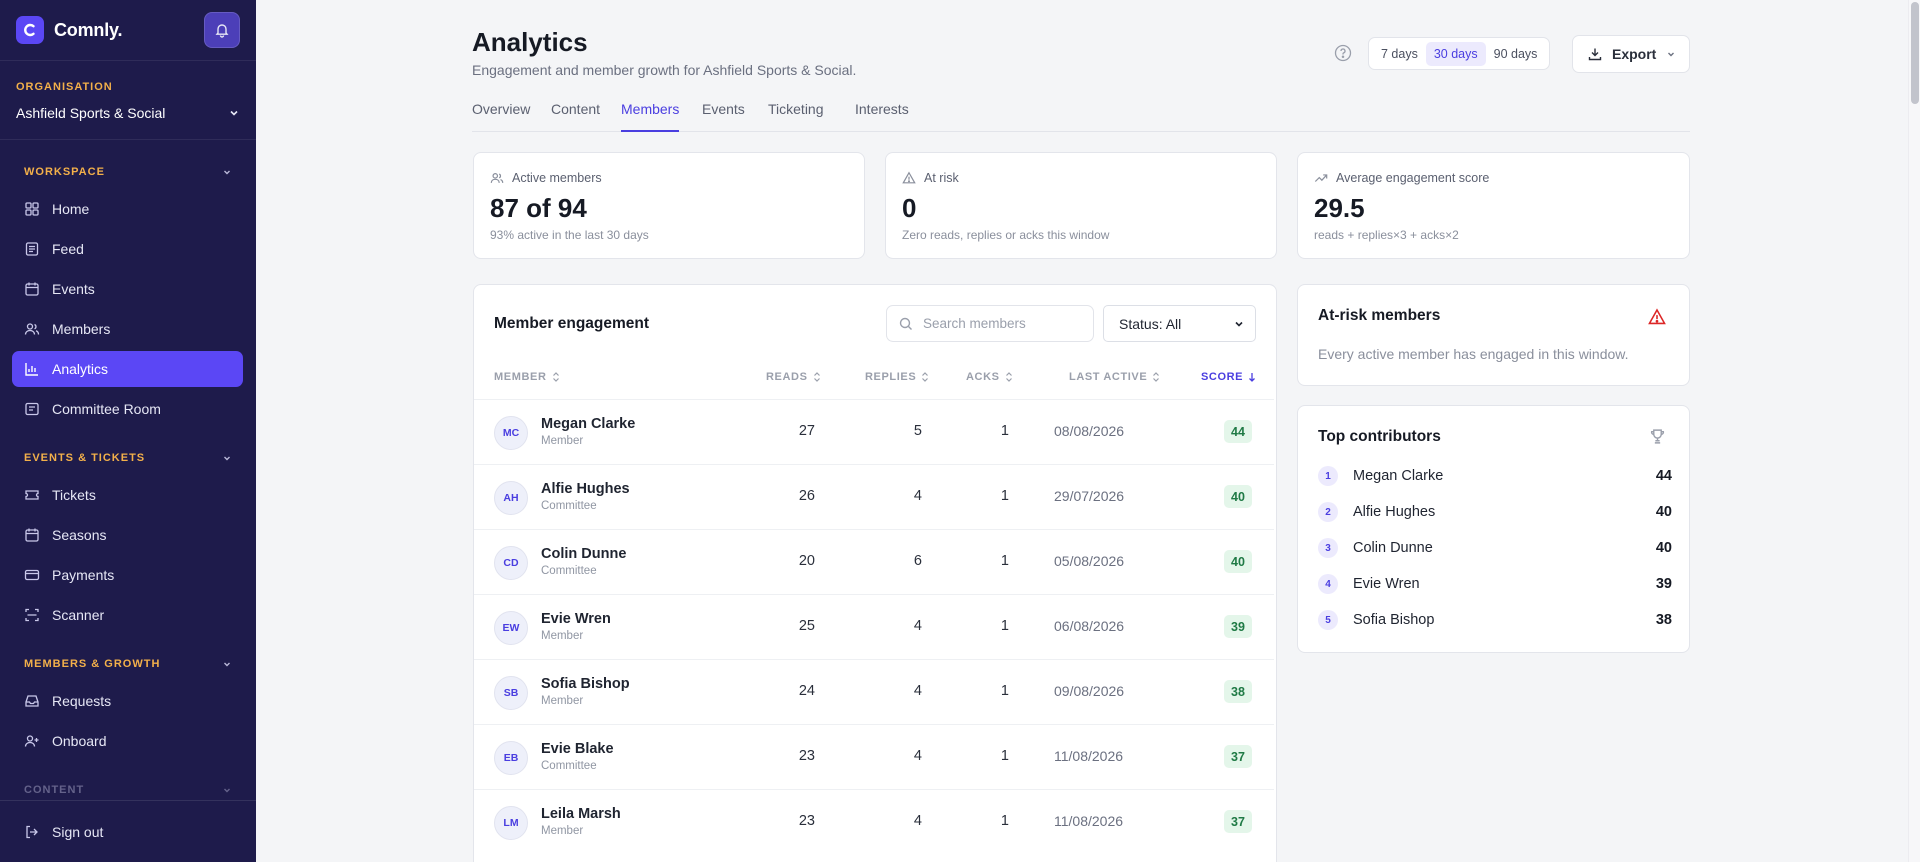  What do you see at coordinates (1089, 626) in the screenshot?
I see `last-active-value: 06/08/2026` at bounding box center [1089, 626].